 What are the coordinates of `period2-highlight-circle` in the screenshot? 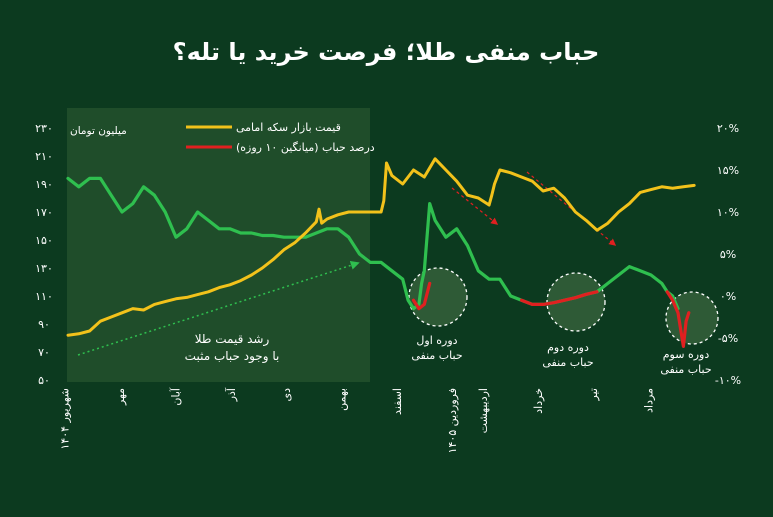 It's located at (576, 302).